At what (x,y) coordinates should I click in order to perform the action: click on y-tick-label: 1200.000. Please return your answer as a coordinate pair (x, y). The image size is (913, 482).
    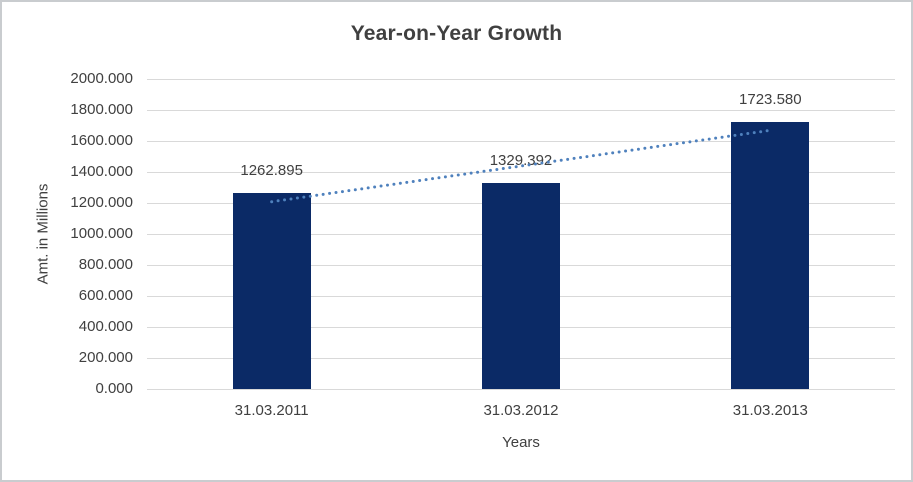
    Looking at the image, I should click on (101, 202).